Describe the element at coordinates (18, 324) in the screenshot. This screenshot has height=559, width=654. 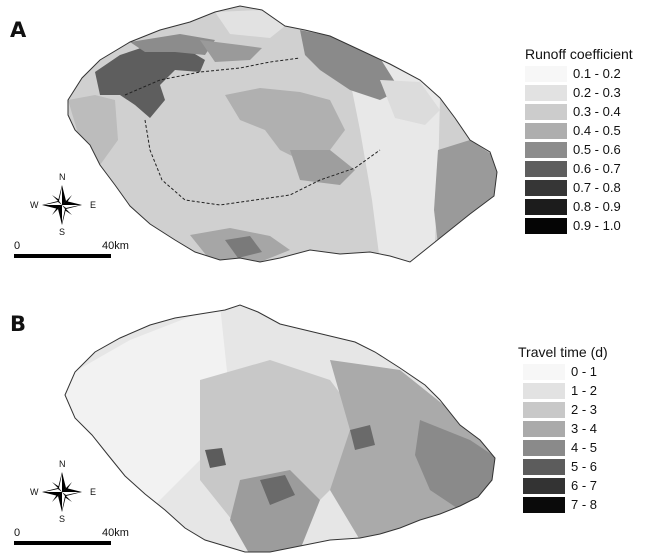
I see `panel-b-label: B` at that location.